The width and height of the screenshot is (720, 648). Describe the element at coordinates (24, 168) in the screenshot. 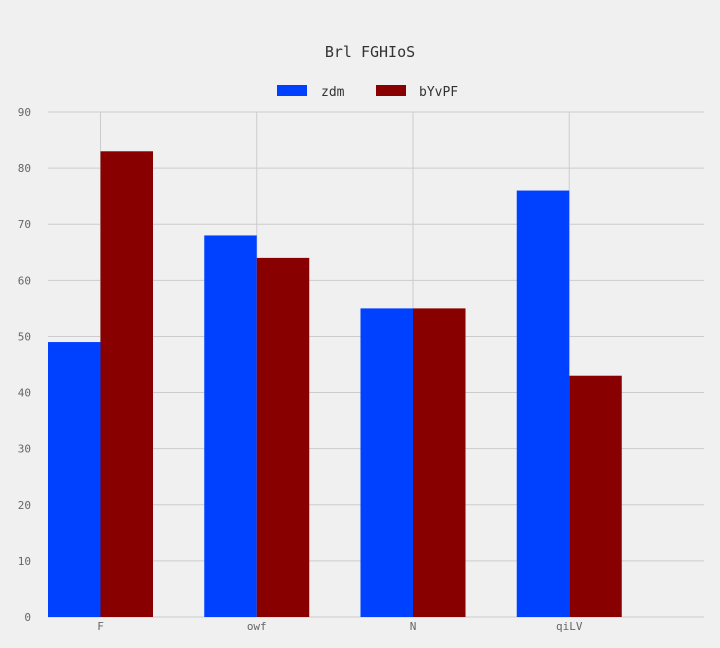

I see `y-tick-label-80: 80` at that location.